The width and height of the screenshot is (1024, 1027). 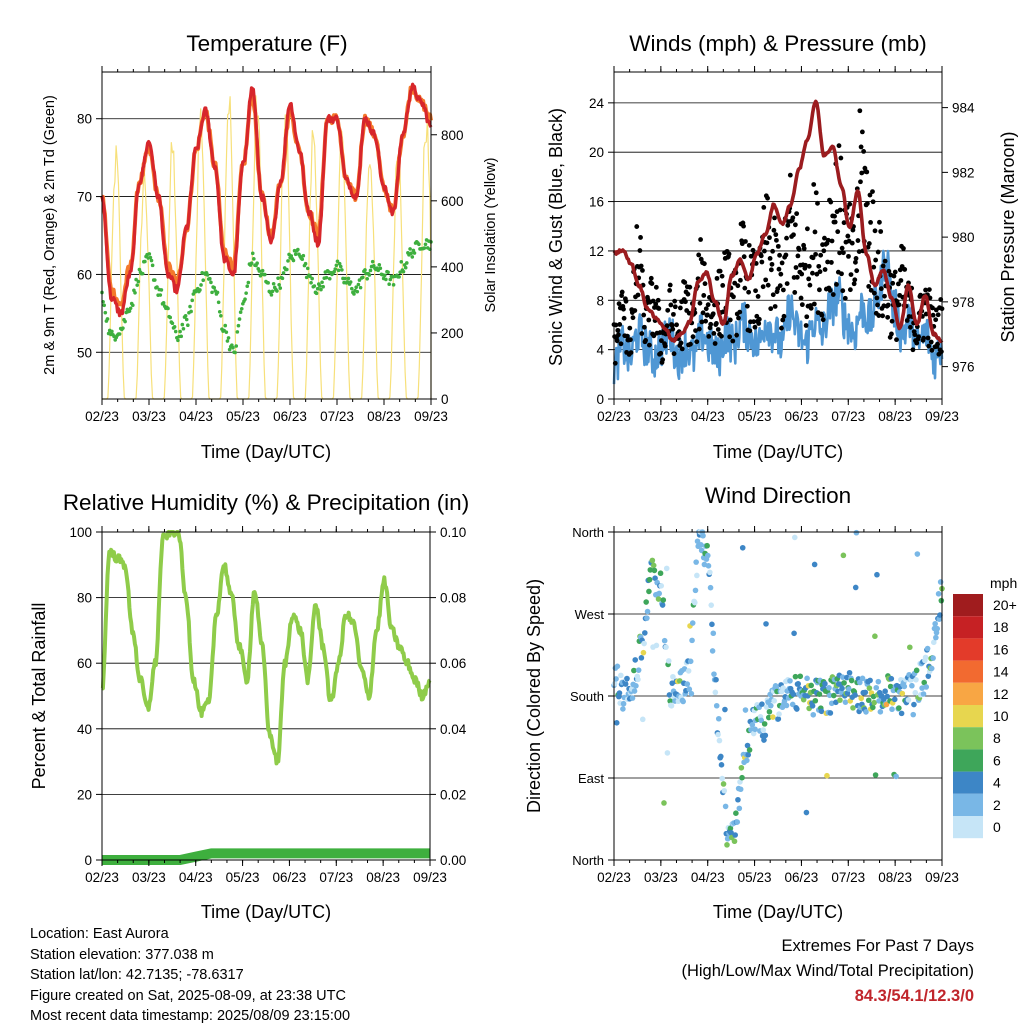 I want to click on legend-label: 20+, so click(x=1005, y=605).